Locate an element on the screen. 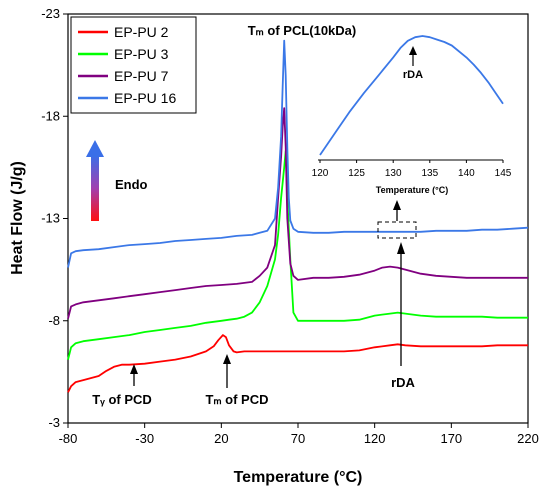 Image resolution: width=550 pixels, height=502 pixels. inset-series-line is located at coordinates (411, 95).